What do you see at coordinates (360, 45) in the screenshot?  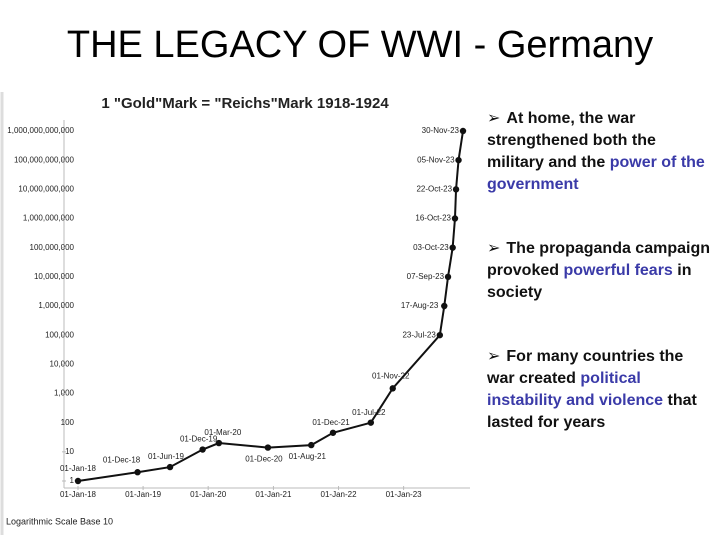 I see `slide-title: THE LEGACY OF WWI - Germany` at bounding box center [360, 45].